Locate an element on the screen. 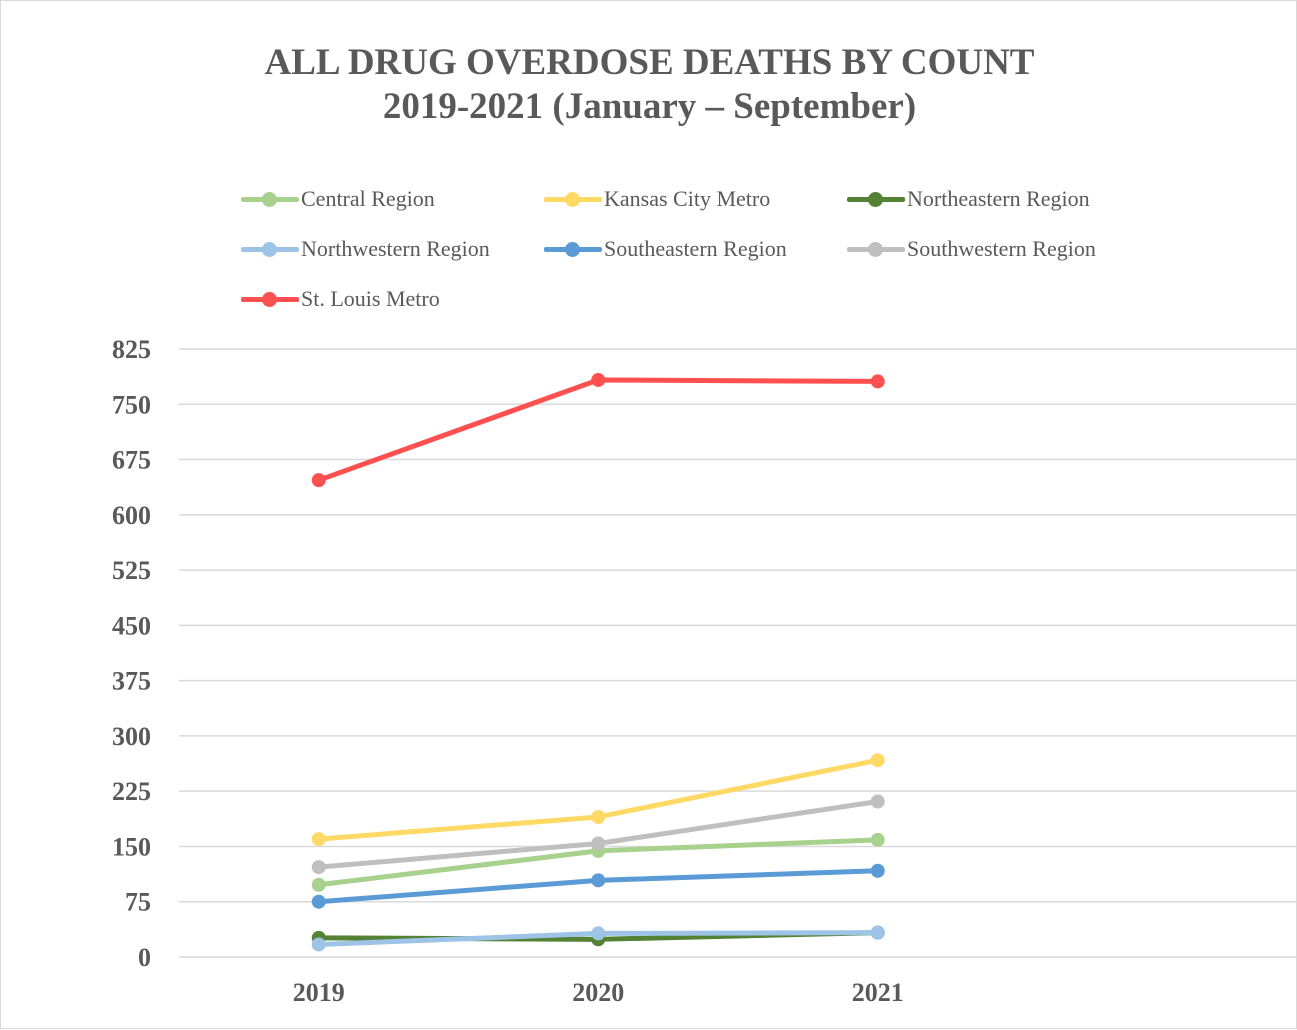 The height and width of the screenshot is (1030, 1297). y-tick-label-225: 225 is located at coordinates (131, 791).